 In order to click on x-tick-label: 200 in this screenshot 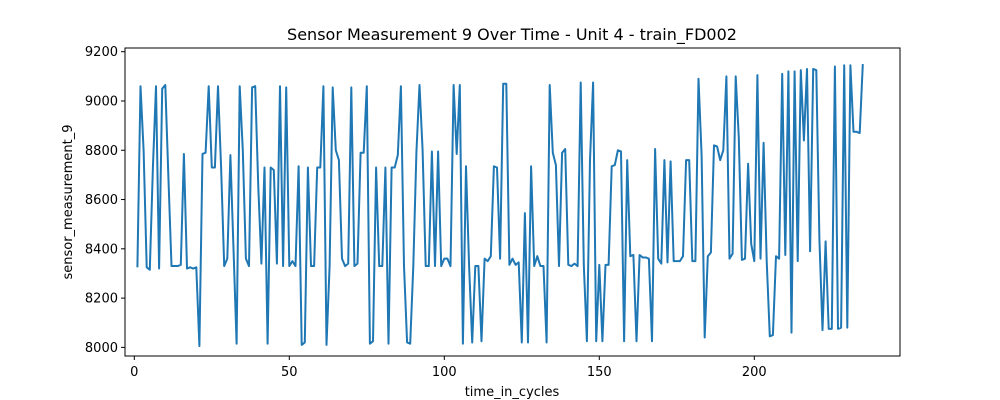, I will do `click(754, 372)`.